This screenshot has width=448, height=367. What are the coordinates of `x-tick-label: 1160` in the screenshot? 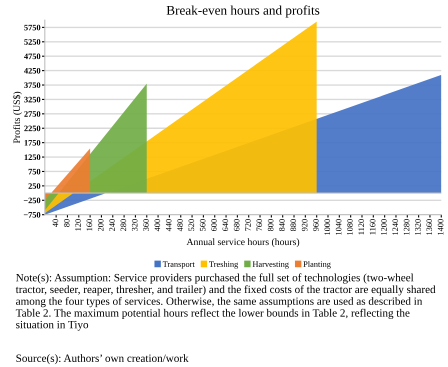 It's located at (373, 226).